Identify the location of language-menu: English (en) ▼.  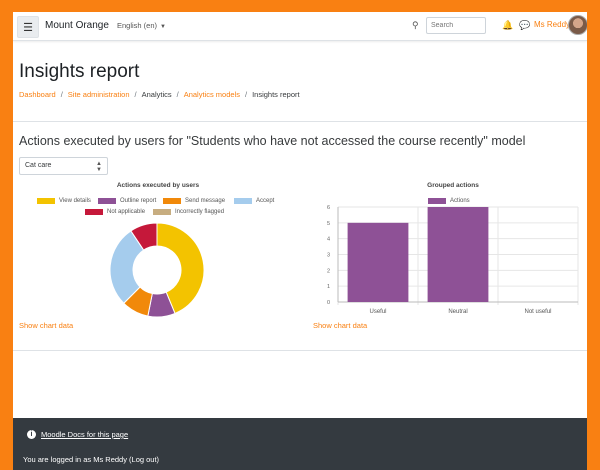
(141, 25).